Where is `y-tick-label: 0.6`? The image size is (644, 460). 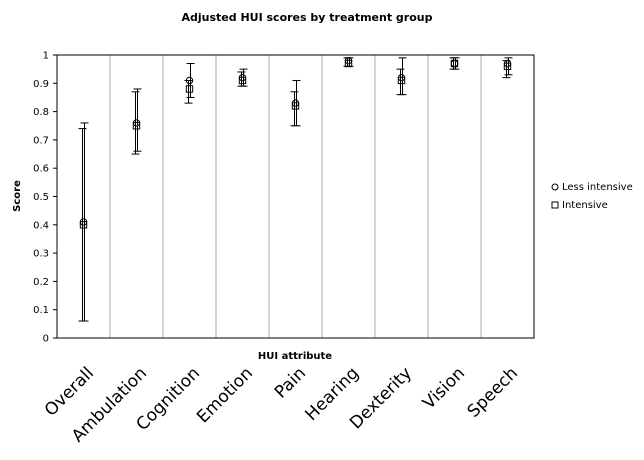
y-tick-label: 0.6 is located at coordinates (41, 169).